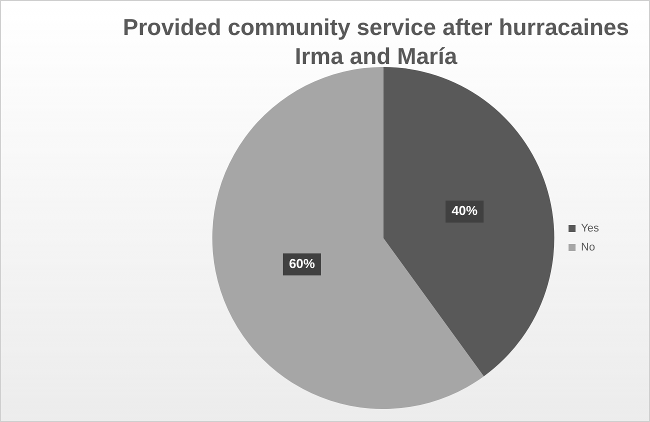 The image size is (650, 422). What do you see at coordinates (302, 263) in the screenshot?
I see `data-label: 60%` at bounding box center [302, 263].